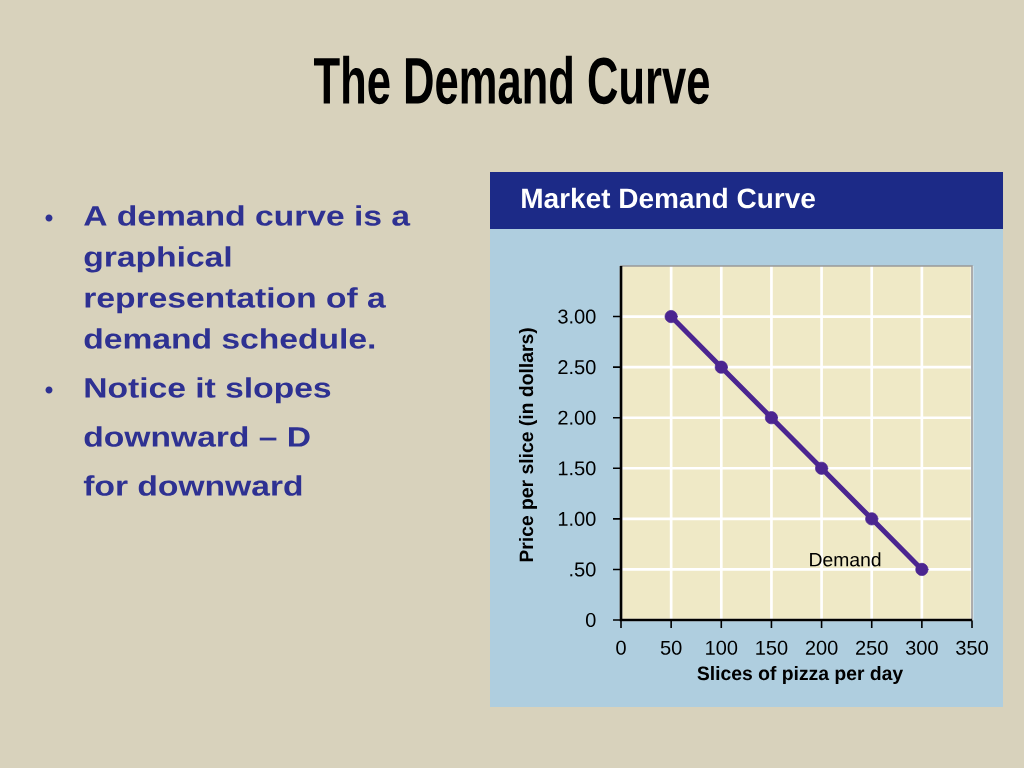  Describe the element at coordinates (772, 647) in the screenshot. I see `x-tick-label: 150` at that location.